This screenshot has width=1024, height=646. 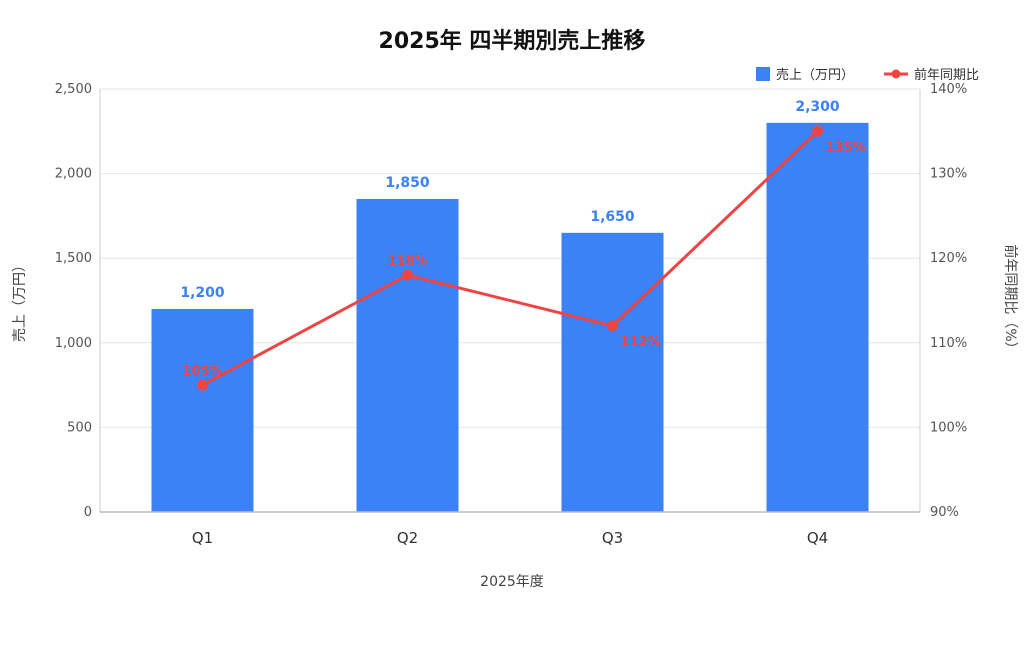 I want to click on legend-label-sales: 売上（万円）, so click(x=815, y=75).